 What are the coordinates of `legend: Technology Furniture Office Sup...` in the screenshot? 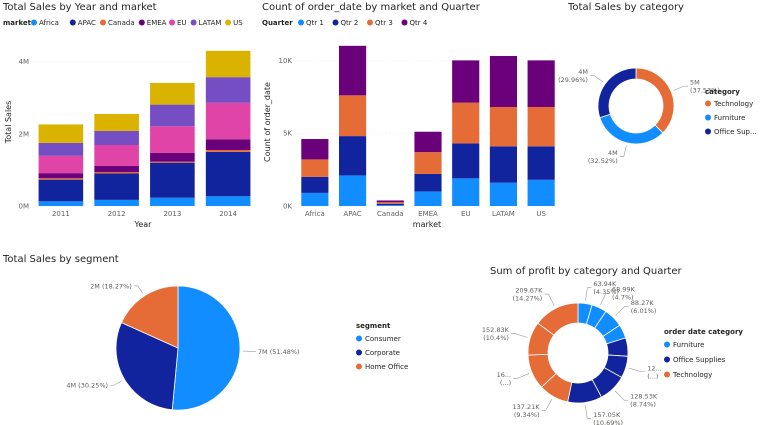 It's located at (731, 118).